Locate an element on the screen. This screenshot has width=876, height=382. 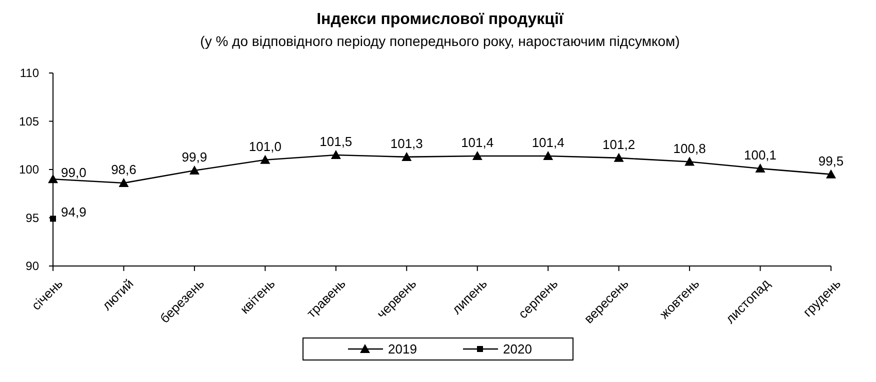
data-label: 98,6 is located at coordinates (123, 170).